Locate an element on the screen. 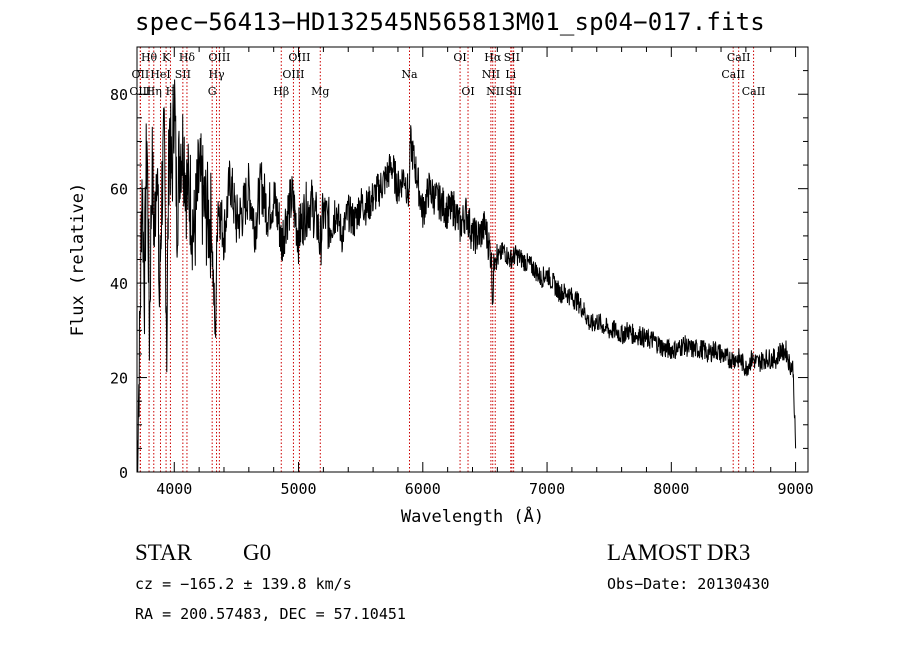 Image resolution: width=900 pixels, height=649 pixels. line-label-10: Hγ is located at coordinates (216, 74).